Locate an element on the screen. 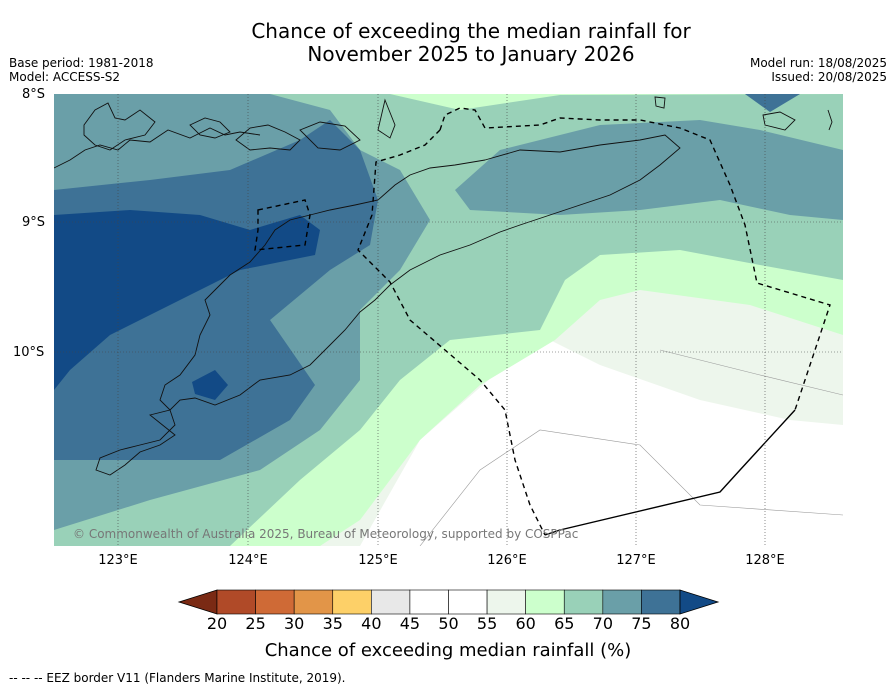  colorbar-extend-low is located at coordinates (197, 602).